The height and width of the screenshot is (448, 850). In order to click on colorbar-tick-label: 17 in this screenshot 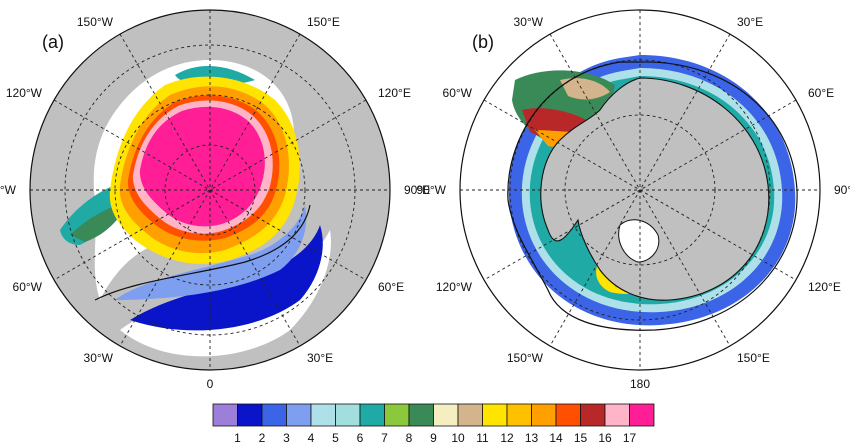, I will do `click(630, 438)`.